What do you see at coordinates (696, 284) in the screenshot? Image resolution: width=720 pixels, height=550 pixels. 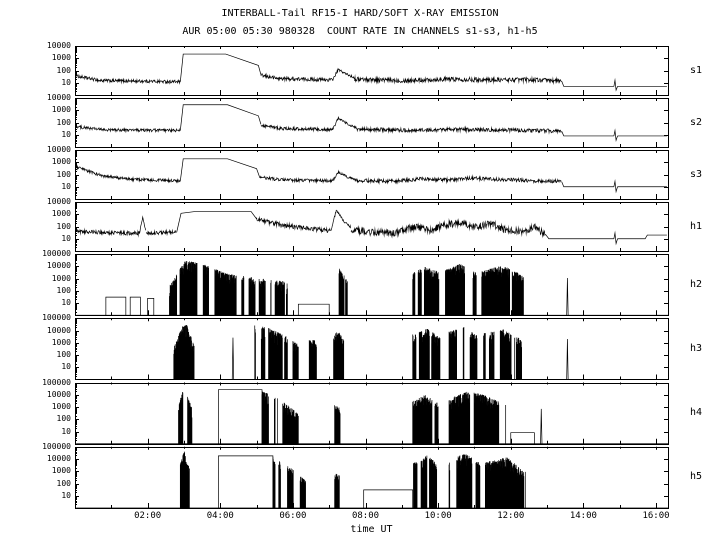 I see `channel-label-h2: h2` at bounding box center [696, 284].